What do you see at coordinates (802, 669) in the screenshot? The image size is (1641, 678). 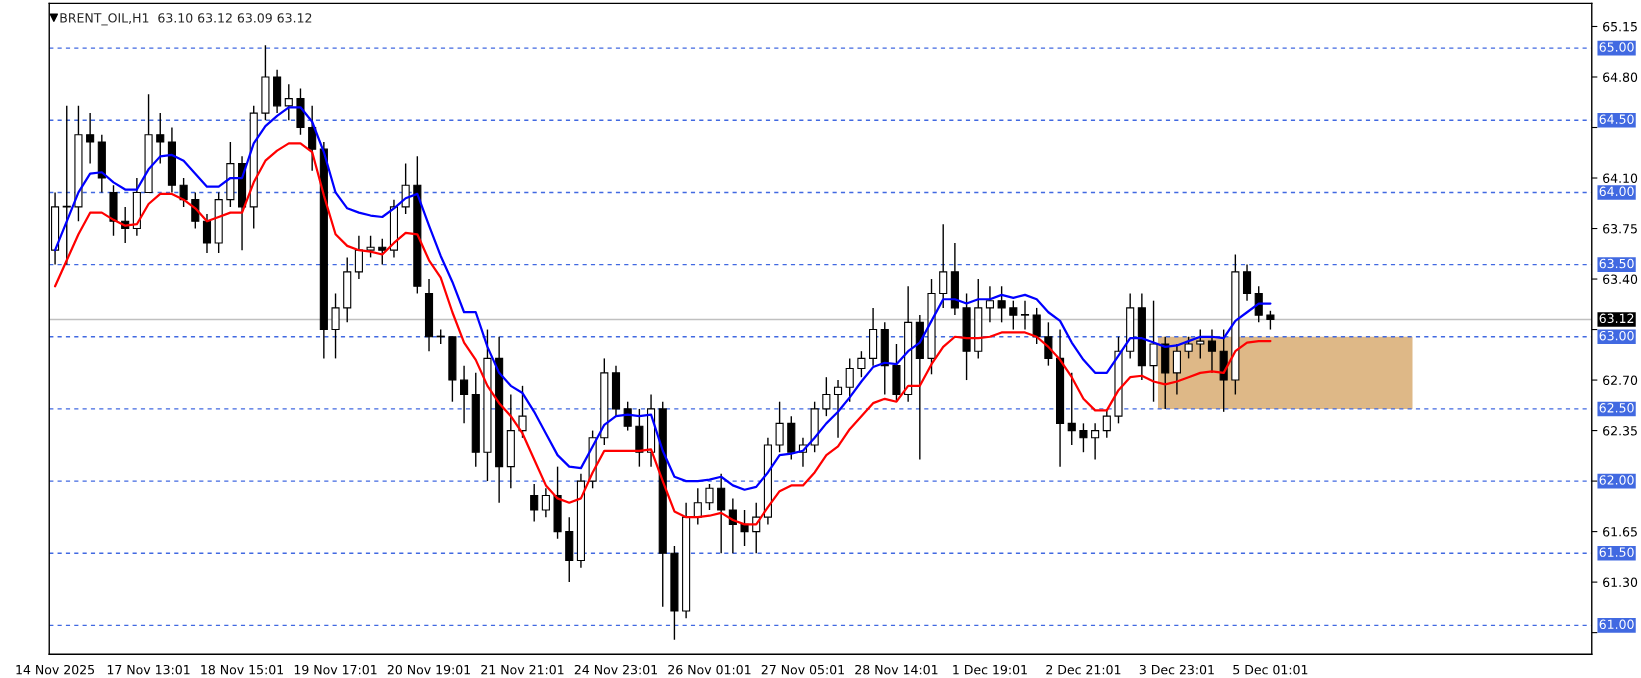 I see `x-tick-label: 27 Nov 05:01` at bounding box center [802, 669].